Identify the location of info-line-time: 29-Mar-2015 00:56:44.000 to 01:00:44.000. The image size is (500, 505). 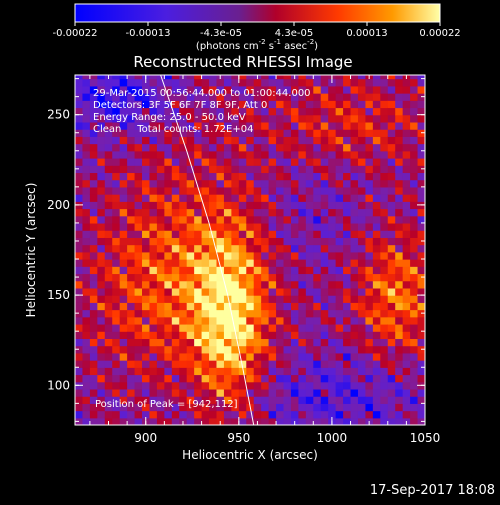
(202, 93).